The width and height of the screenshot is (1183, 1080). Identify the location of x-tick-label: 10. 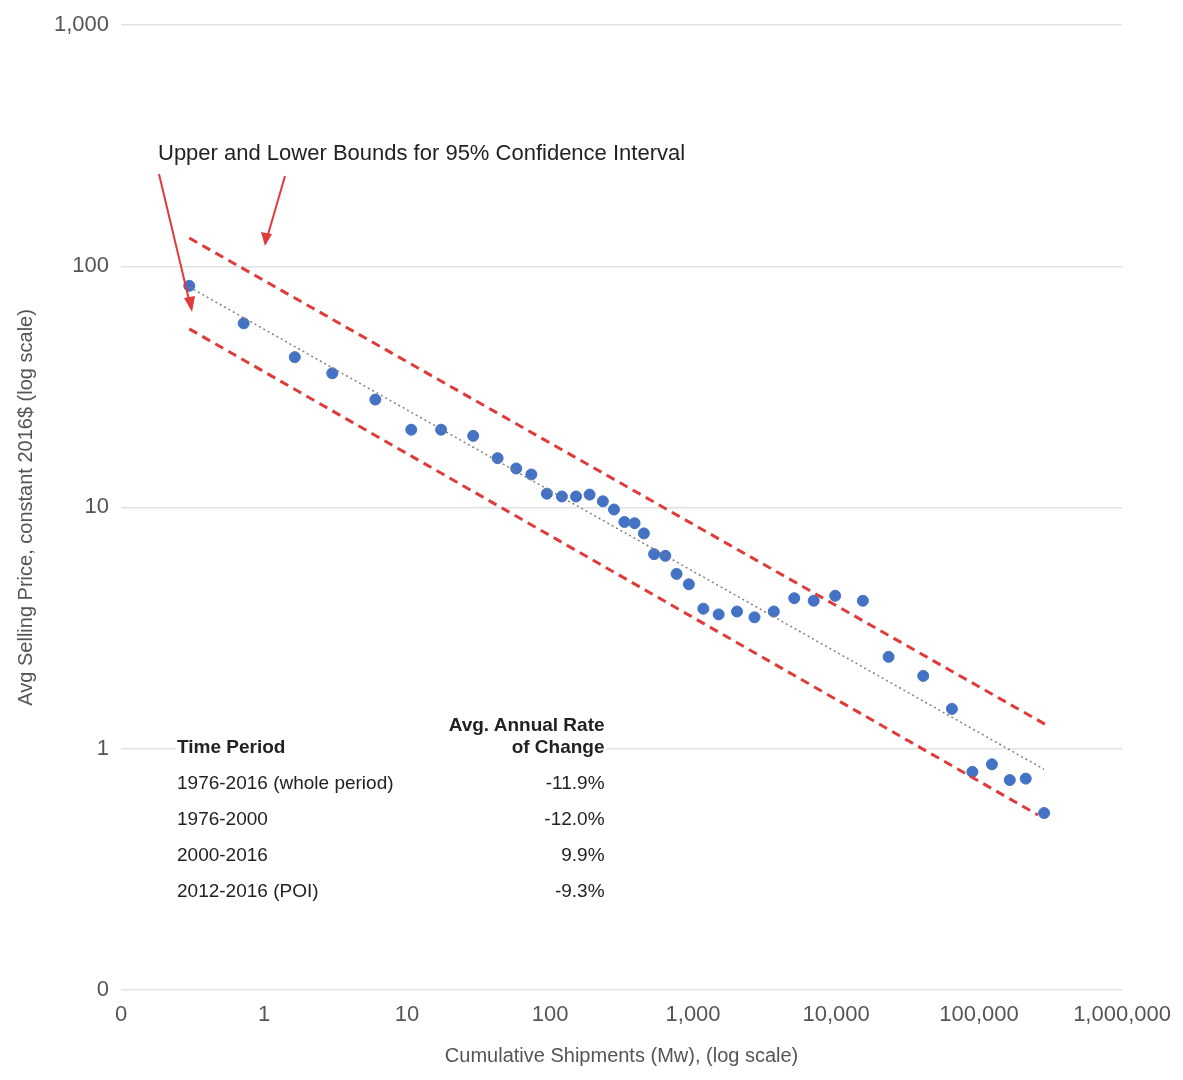
(407, 1013).